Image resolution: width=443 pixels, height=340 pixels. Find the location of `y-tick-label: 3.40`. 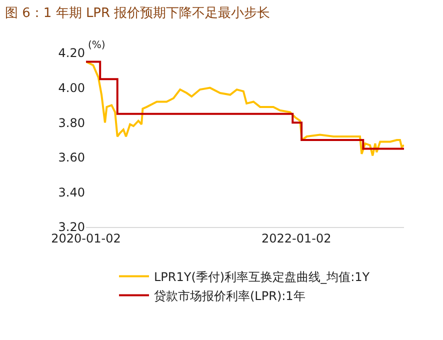

y-tick-label: 3.40 is located at coordinates (71, 192).